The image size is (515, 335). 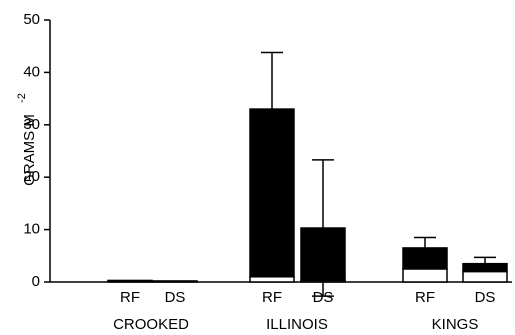 What do you see at coordinates (31, 71) in the screenshot?
I see `y-tick-label: 40` at bounding box center [31, 71].